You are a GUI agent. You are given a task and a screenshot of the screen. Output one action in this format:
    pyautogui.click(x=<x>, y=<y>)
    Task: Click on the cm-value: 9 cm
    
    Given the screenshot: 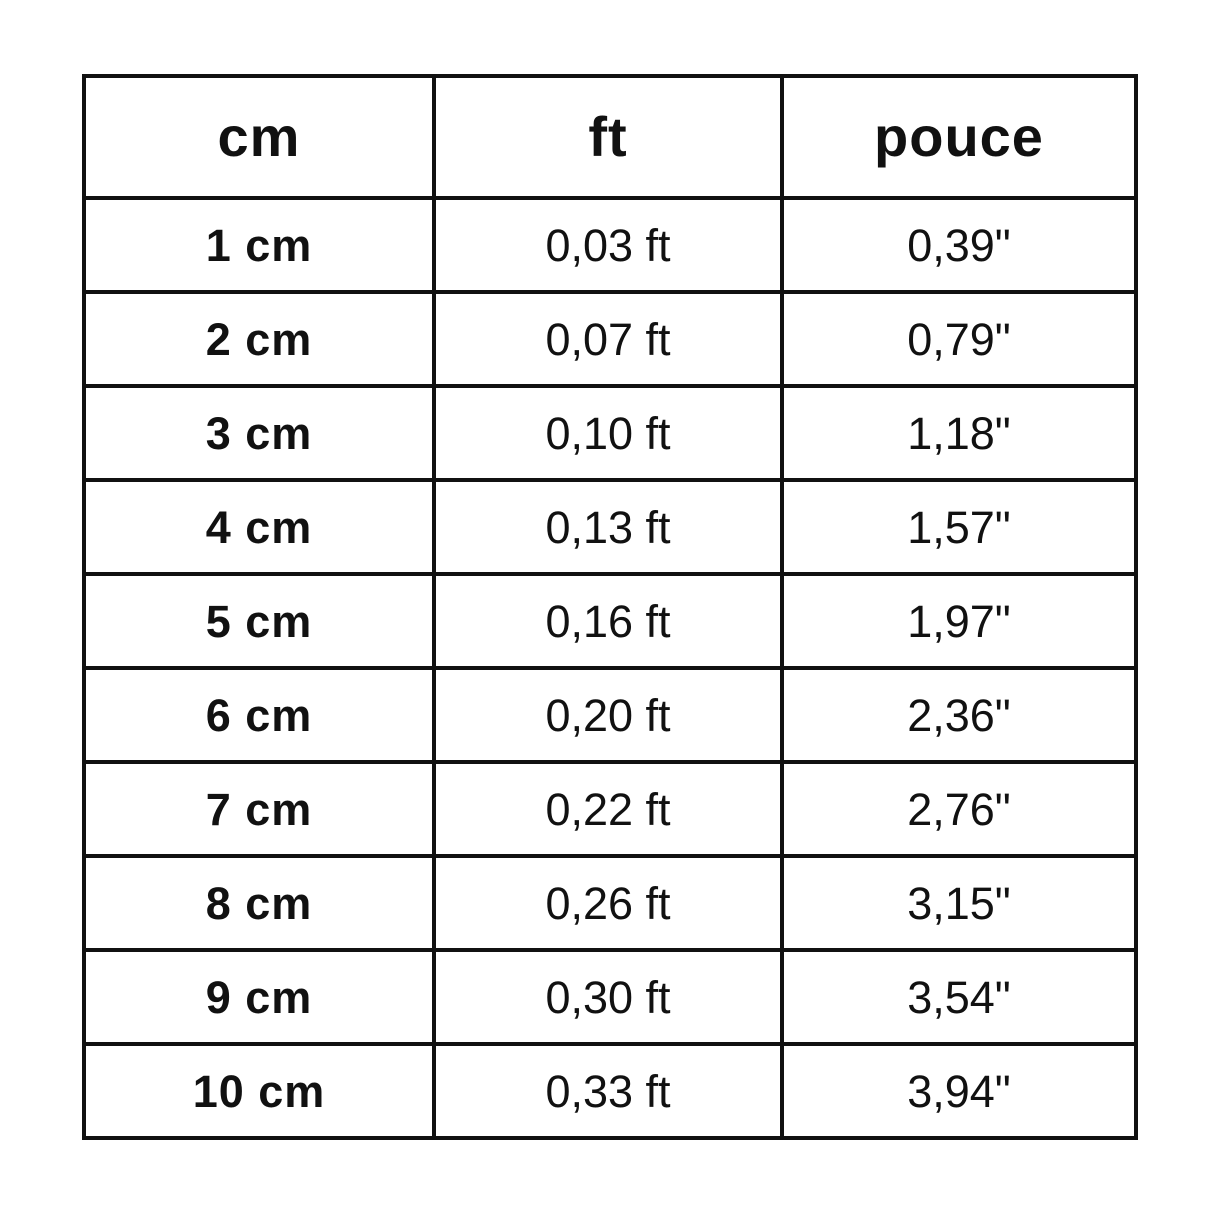 What is the action you would take?
    pyautogui.click(x=259, y=997)
    